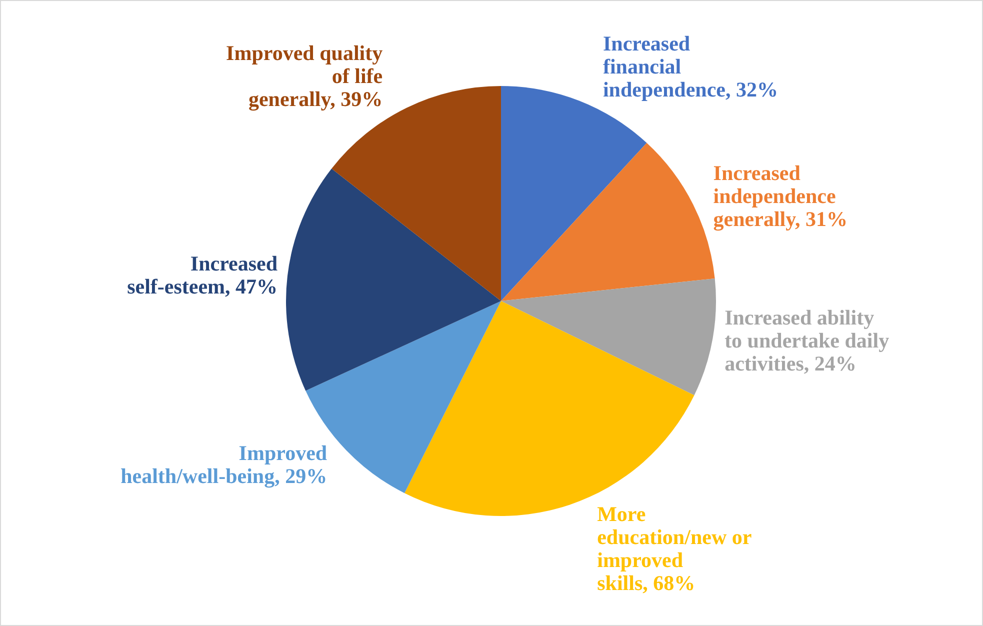 The height and width of the screenshot is (626, 983). What do you see at coordinates (690, 67) in the screenshot?
I see `slice-label: Increased financial independence, 32%` at bounding box center [690, 67].